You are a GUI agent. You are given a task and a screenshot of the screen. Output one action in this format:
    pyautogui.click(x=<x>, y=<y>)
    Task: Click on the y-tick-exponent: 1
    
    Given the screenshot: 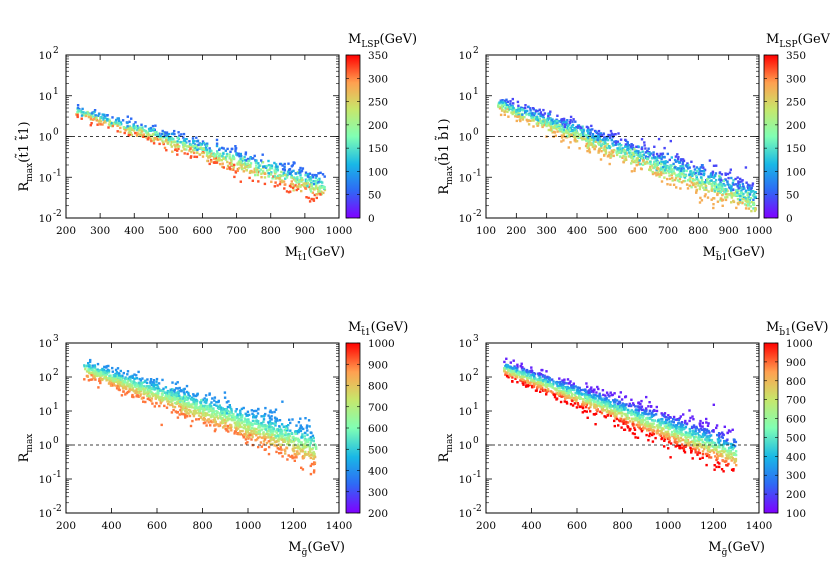 What is the action you would take?
    pyautogui.click(x=56, y=92)
    